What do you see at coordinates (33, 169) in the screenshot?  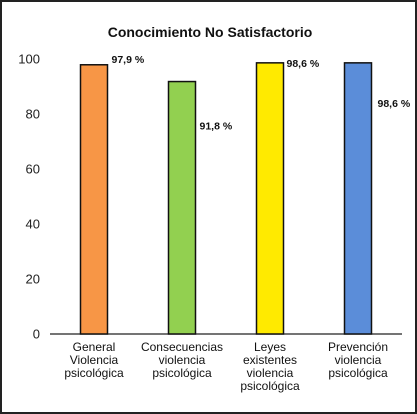 I see `y-tick-label: 60` at bounding box center [33, 169].